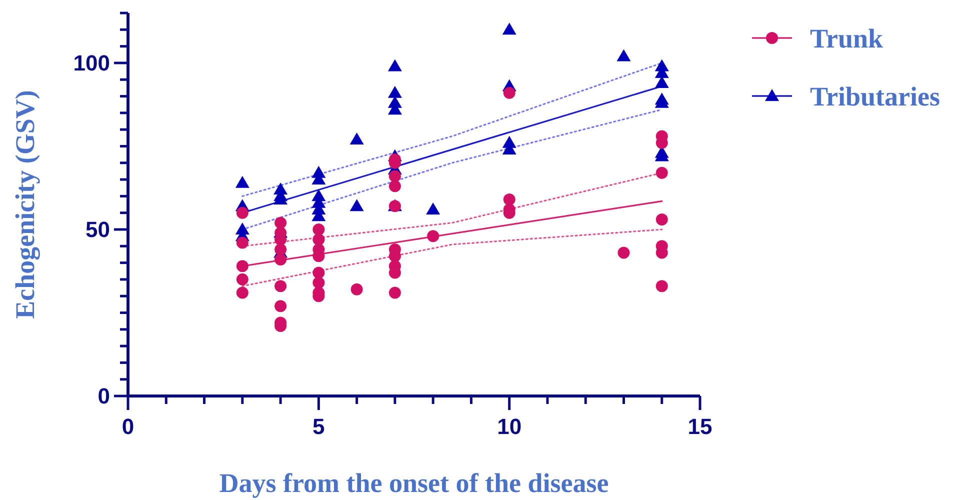  Describe the element at coordinates (91, 63) in the screenshot. I see `y-tick-label: 100` at that location.